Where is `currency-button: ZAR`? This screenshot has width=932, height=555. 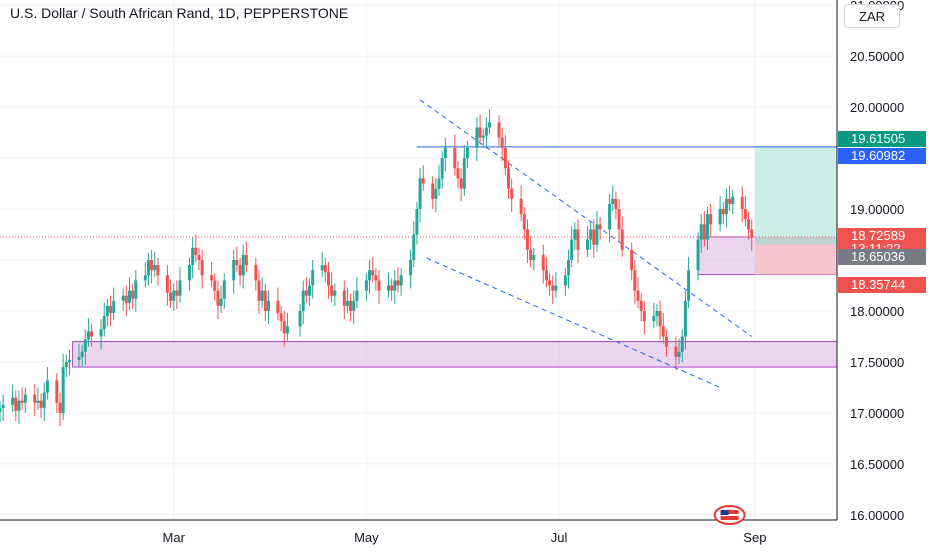 currency-button: ZAR is located at coordinates (872, 16).